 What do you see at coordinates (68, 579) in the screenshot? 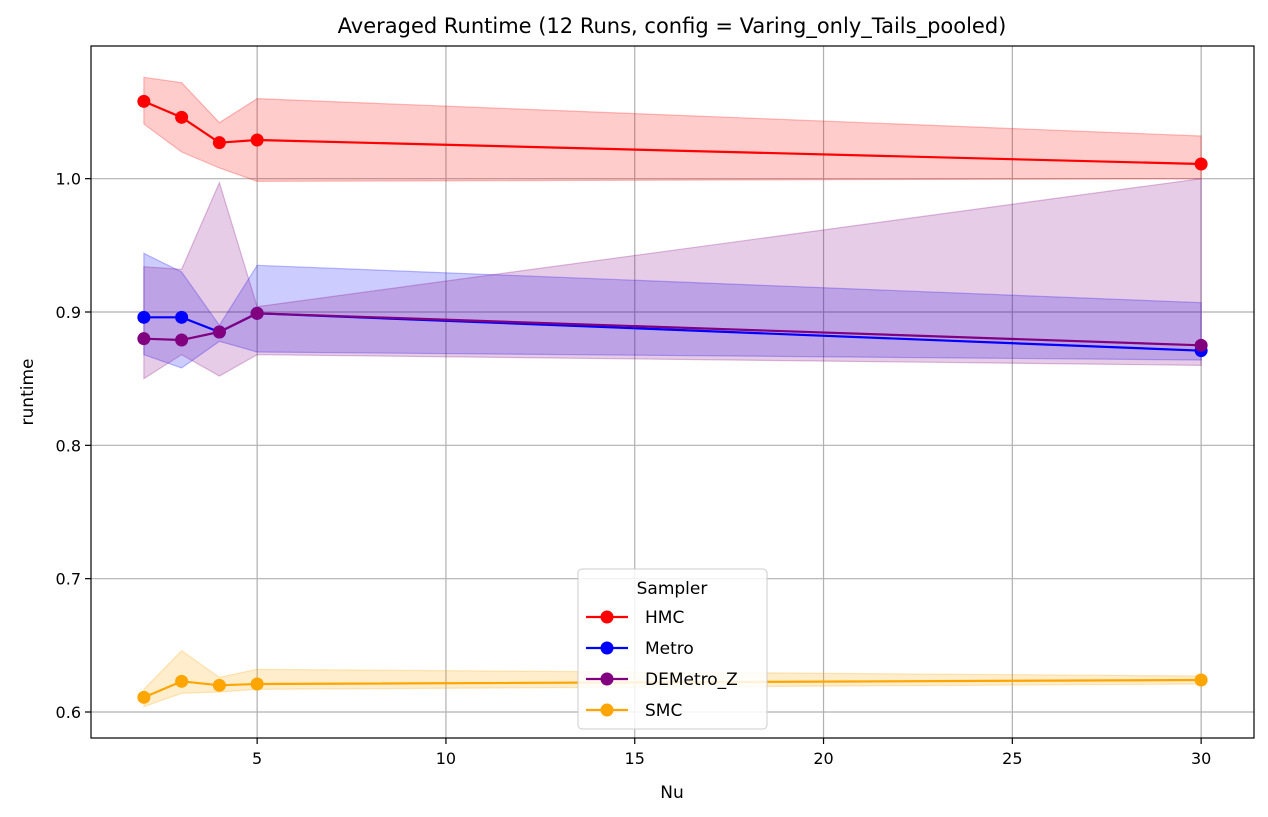
I see `y-tick-label: 0.7` at bounding box center [68, 579].